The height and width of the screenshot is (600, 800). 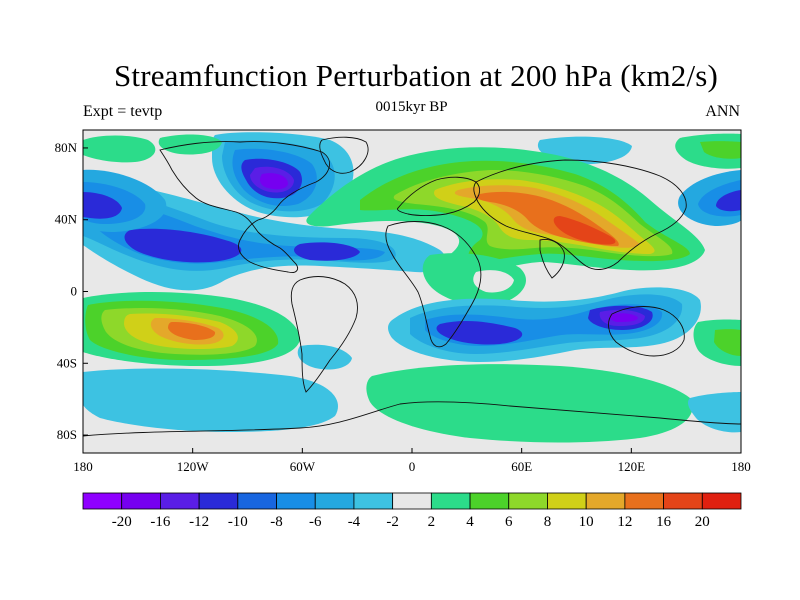 What do you see at coordinates (624, 522) in the screenshot?
I see `colorbar-label: 12` at bounding box center [624, 522].